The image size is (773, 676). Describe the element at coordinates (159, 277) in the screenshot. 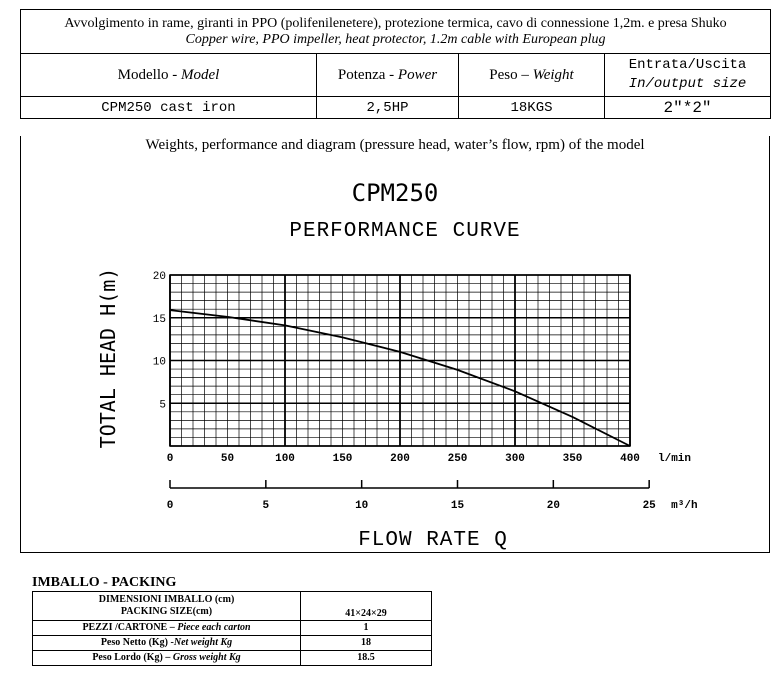

I see `y-tick-label: 20` at that location.